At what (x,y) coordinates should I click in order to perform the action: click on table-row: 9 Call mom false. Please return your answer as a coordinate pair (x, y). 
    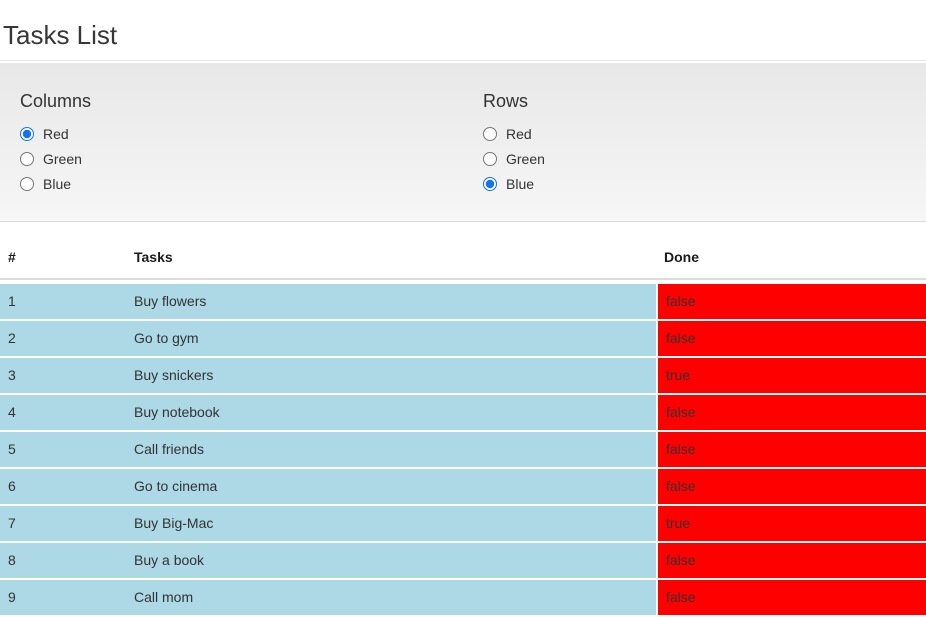
    Looking at the image, I should click on (463, 598).